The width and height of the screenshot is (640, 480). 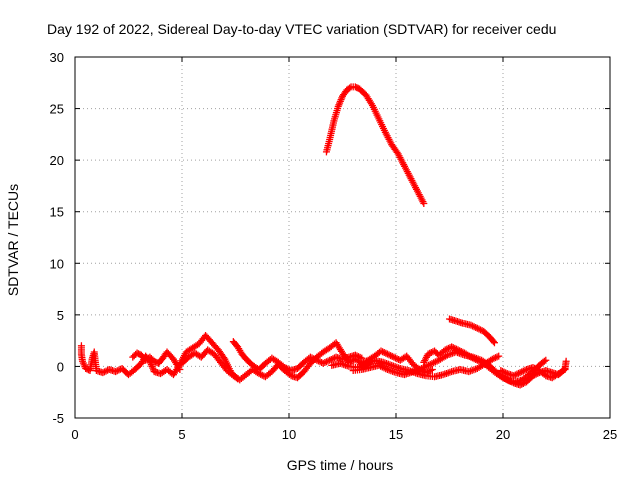 I want to click on y-tick-label: 15, so click(x=57, y=212).